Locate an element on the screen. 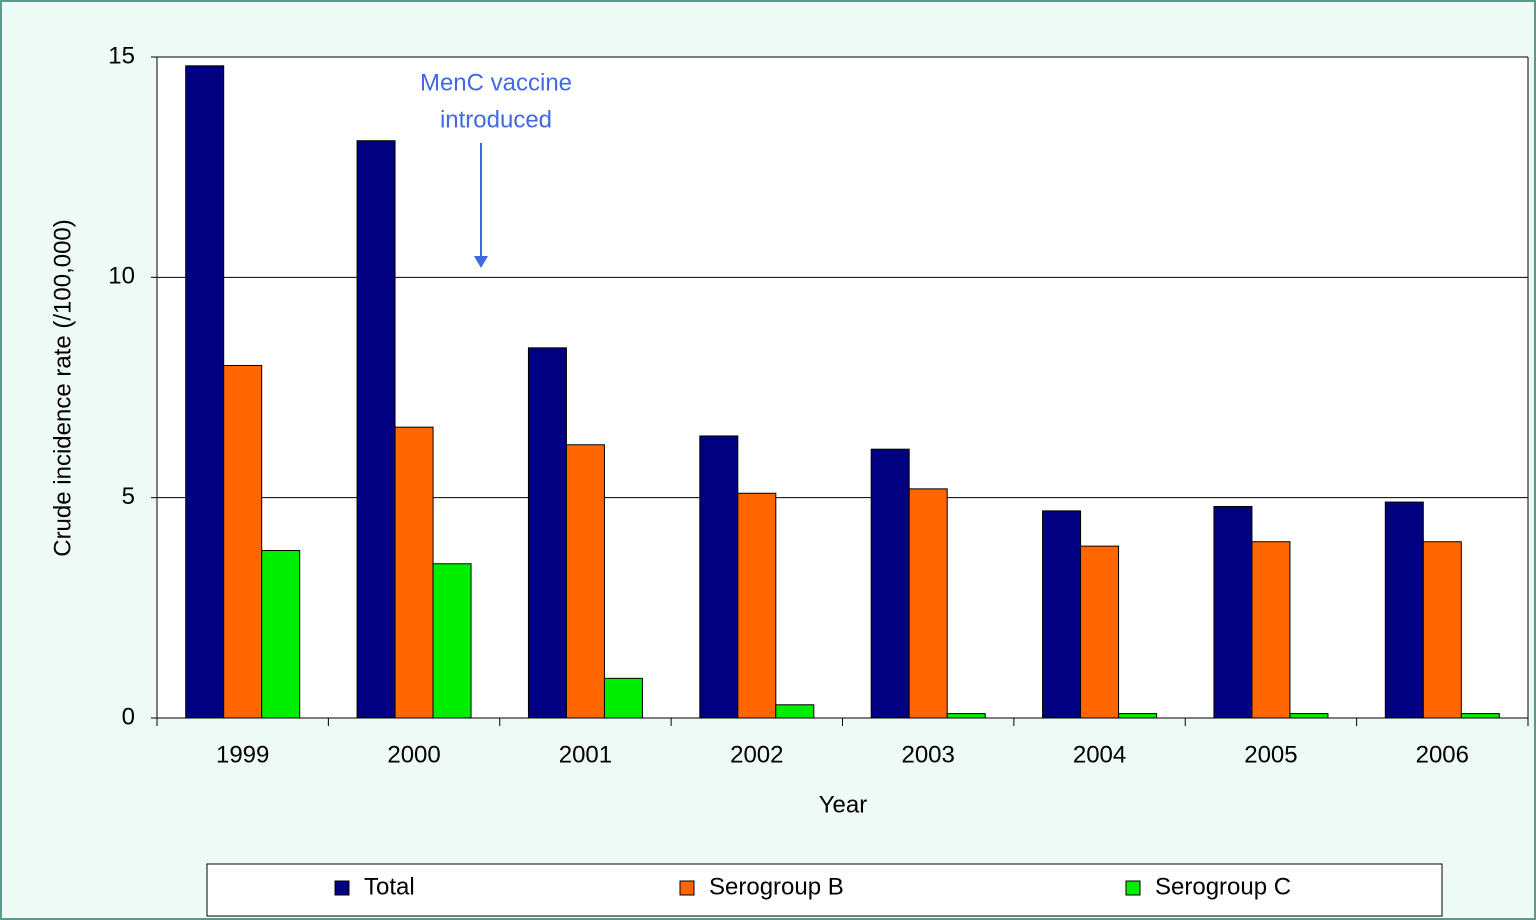 This screenshot has height=920, width=1536. x-tick-label: 2002 is located at coordinates (756, 754).